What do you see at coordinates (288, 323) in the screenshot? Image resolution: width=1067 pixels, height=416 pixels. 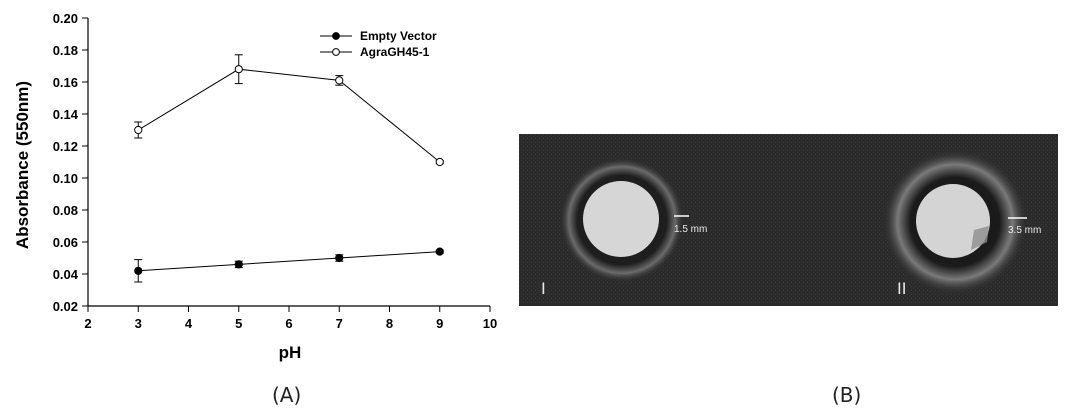 I see `x-tick-label: 6` at bounding box center [288, 323].